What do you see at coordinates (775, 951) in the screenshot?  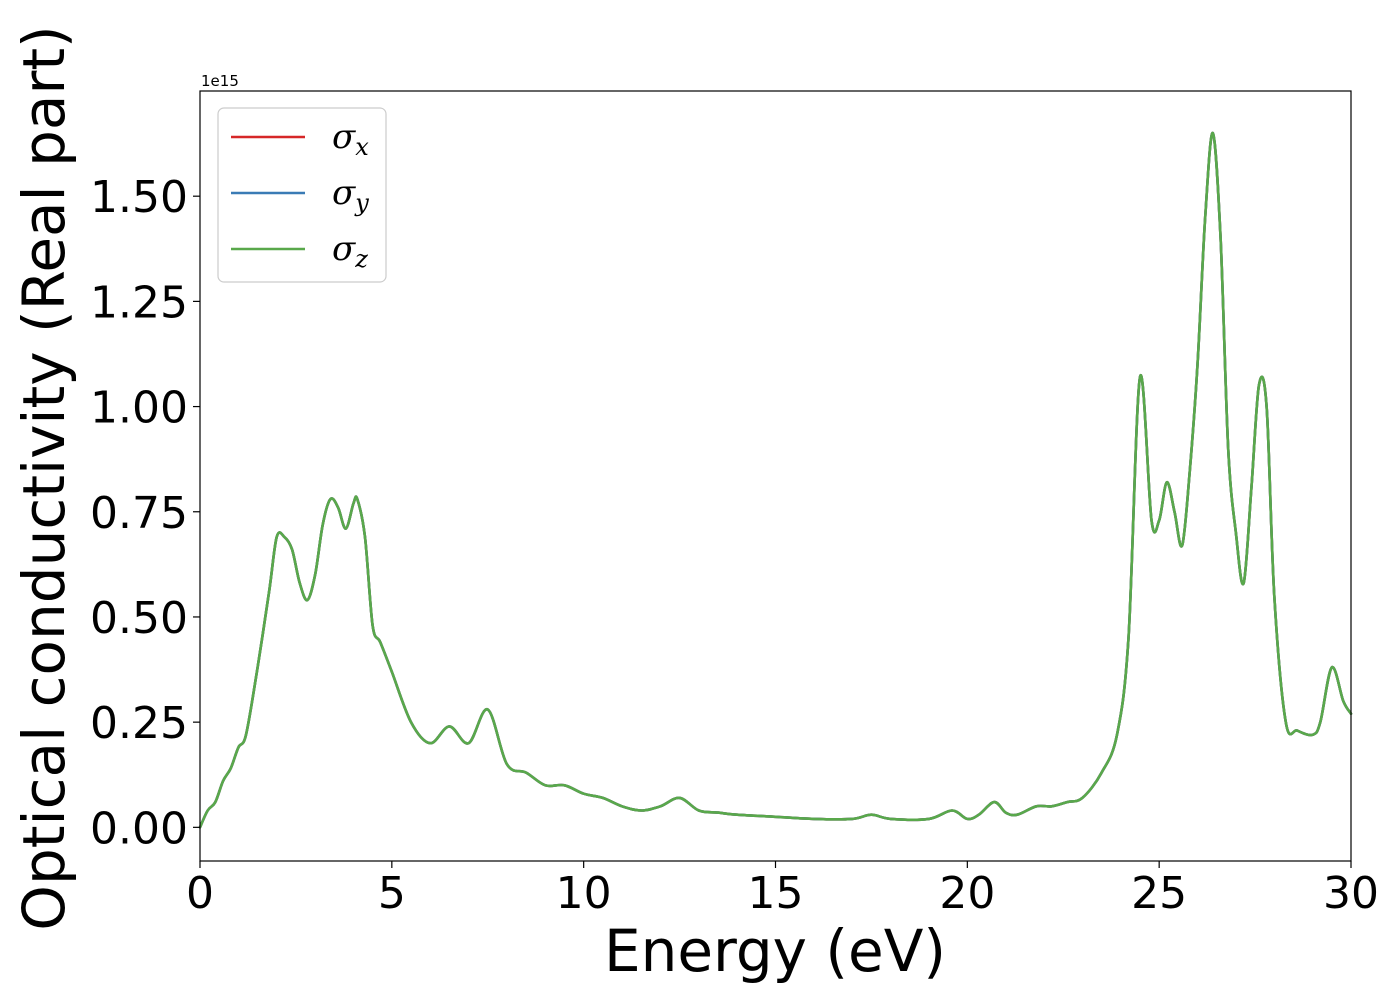 I see `x-axis-label: Energy (eV)` at bounding box center [775, 951].